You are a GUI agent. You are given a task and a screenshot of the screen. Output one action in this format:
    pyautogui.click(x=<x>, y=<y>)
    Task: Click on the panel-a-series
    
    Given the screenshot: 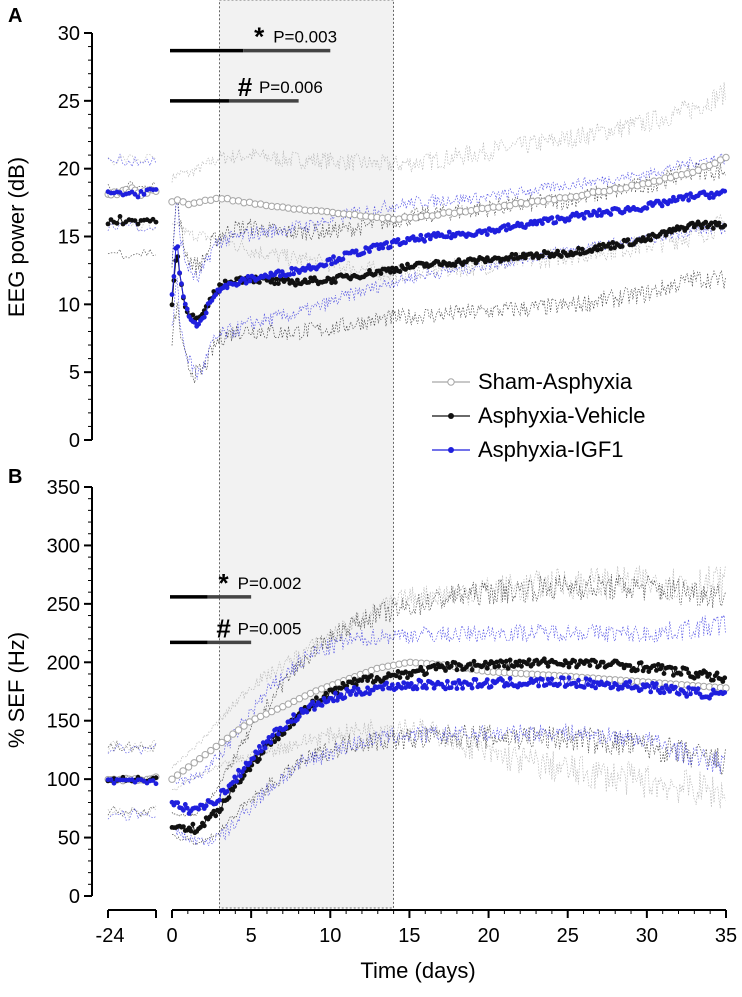 What is the action you would take?
    pyautogui.click(x=417, y=241)
    